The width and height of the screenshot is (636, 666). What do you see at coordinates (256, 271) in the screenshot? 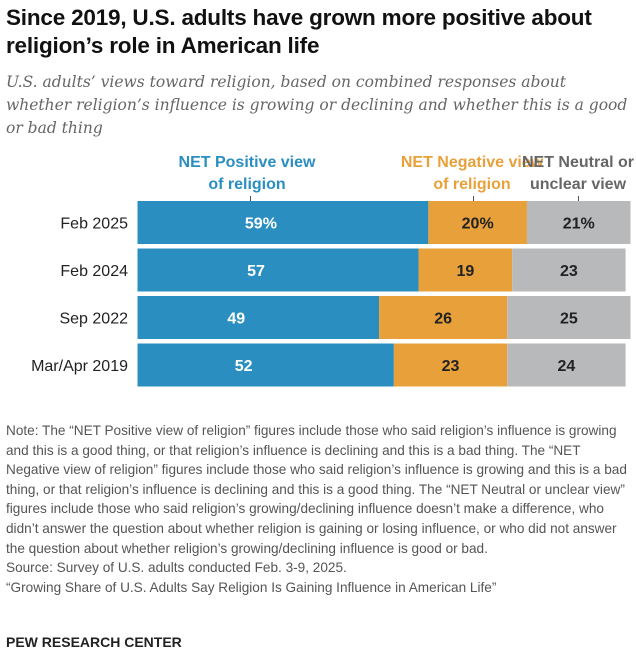
I see `data-label: 57` at bounding box center [256, 271].